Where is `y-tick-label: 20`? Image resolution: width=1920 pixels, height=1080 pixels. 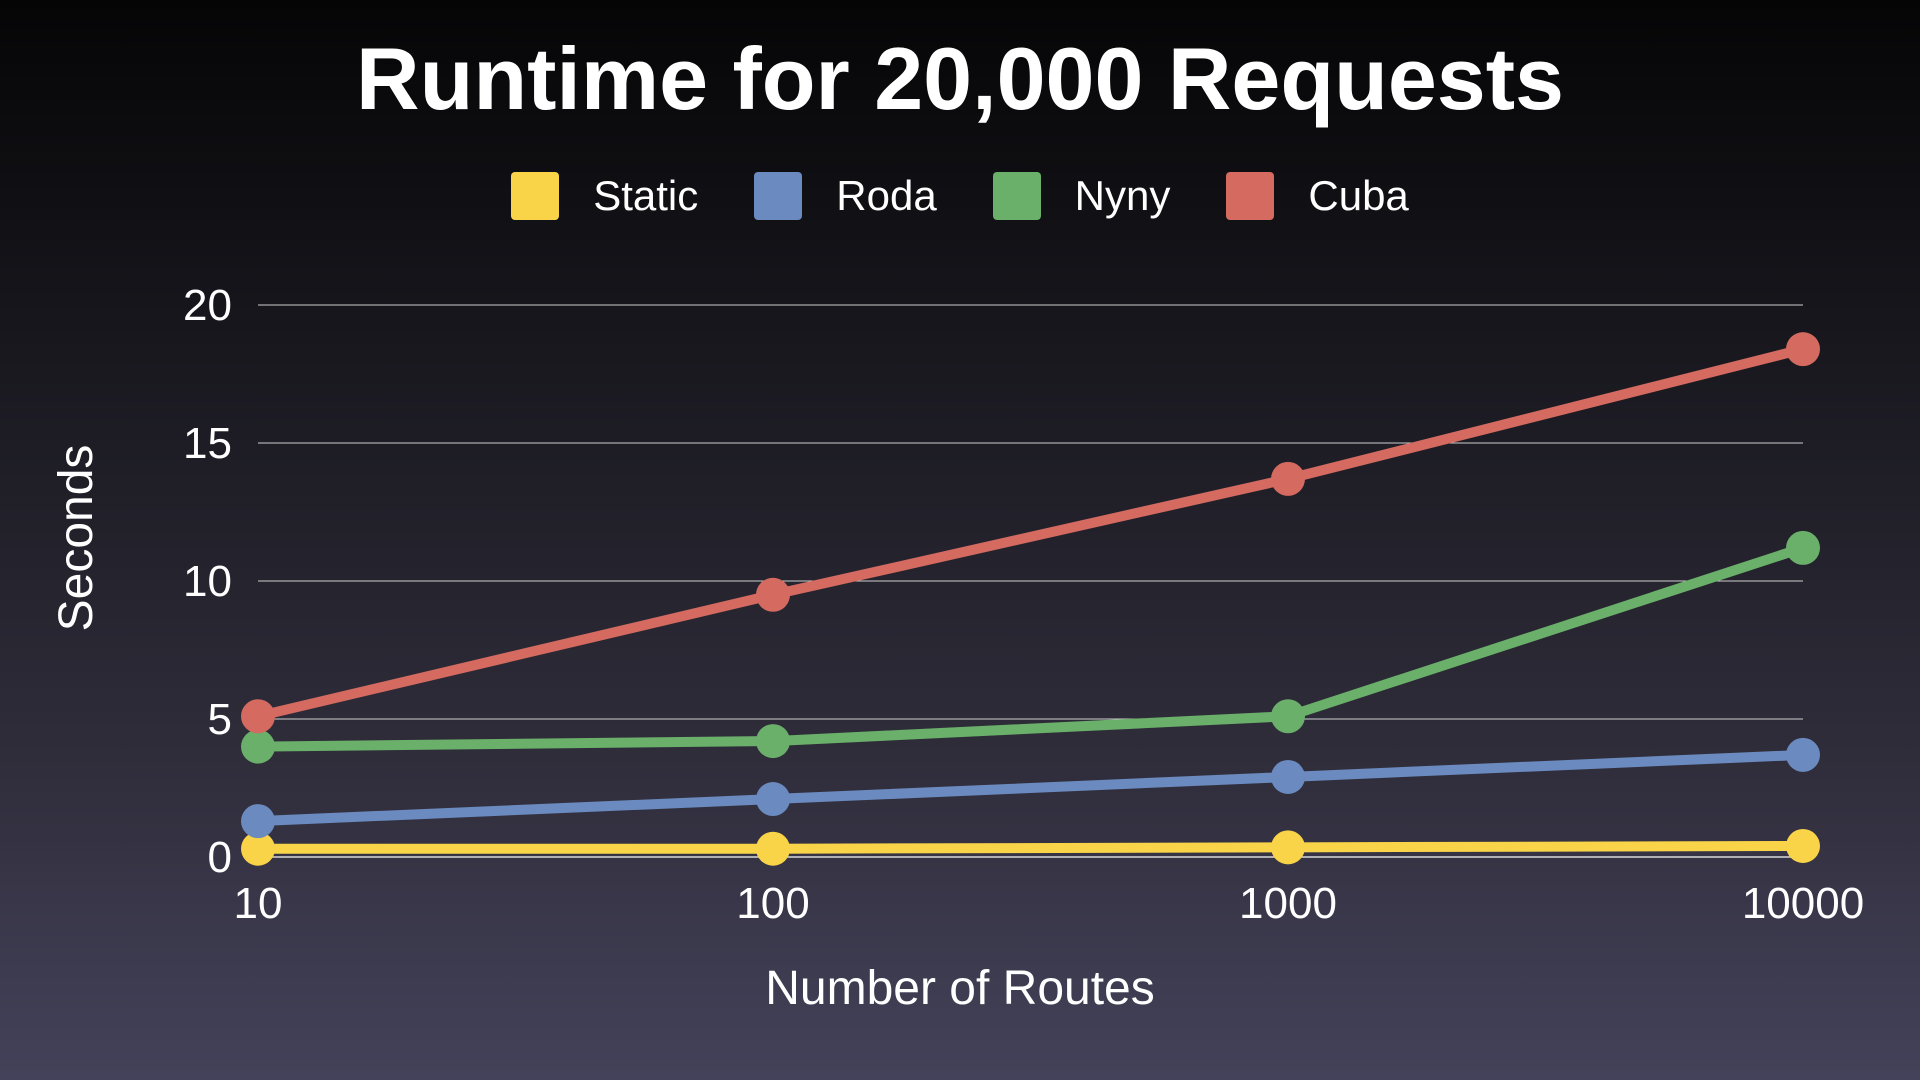 y-tick-label: 20 is located at coordinates (207, 305).